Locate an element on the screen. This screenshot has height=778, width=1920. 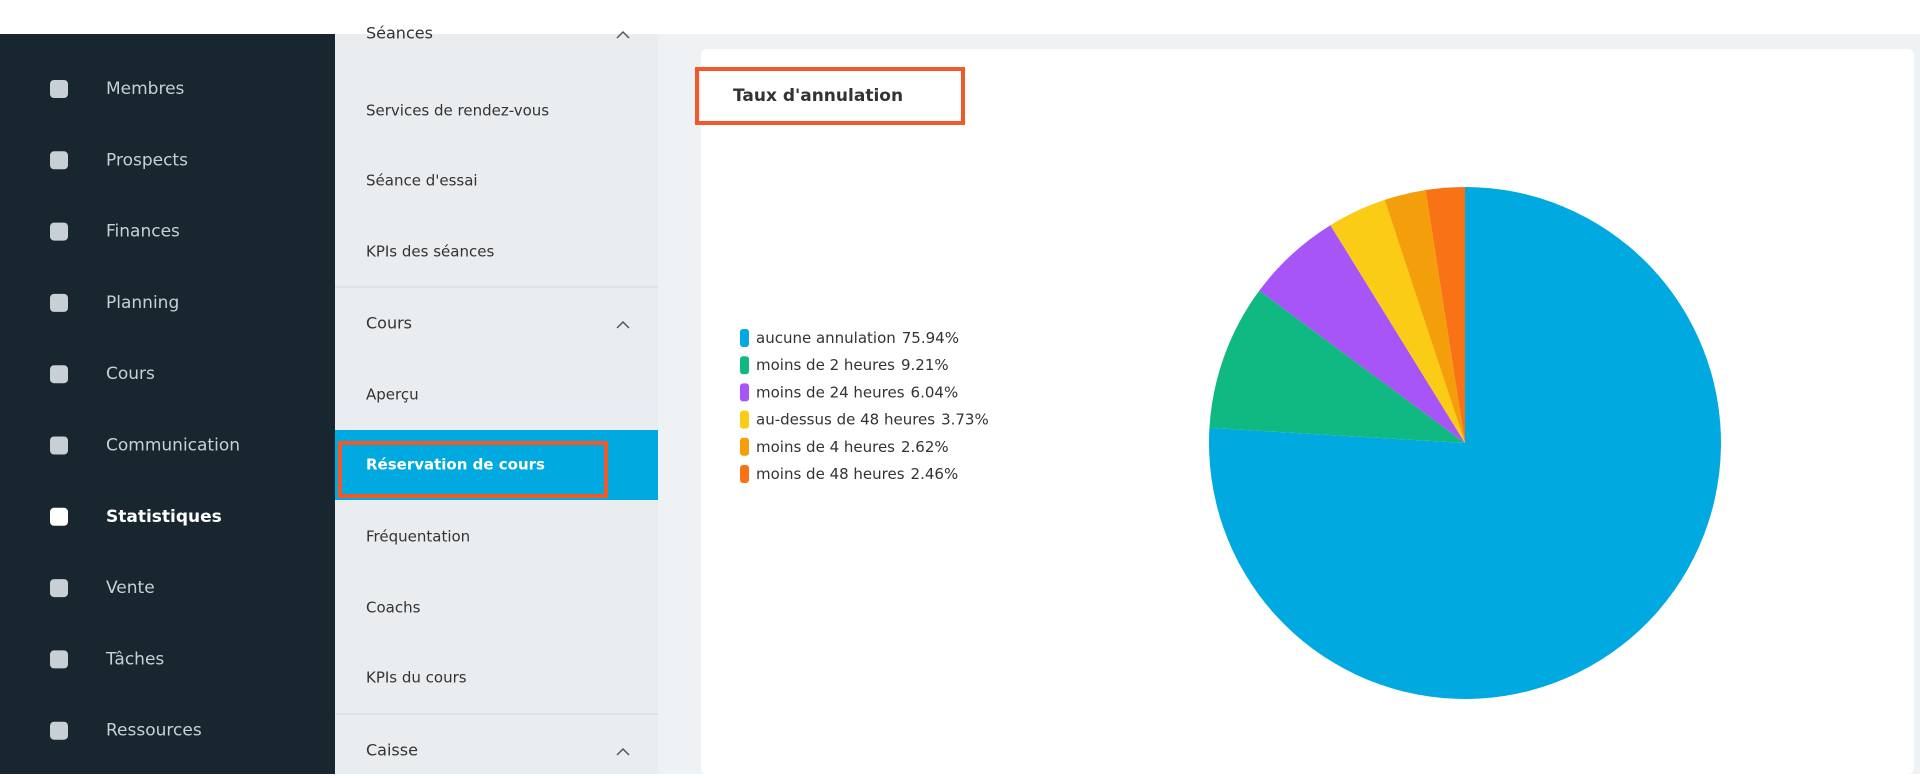
legend-value: 6.04% is located at coordinates (935, 392).